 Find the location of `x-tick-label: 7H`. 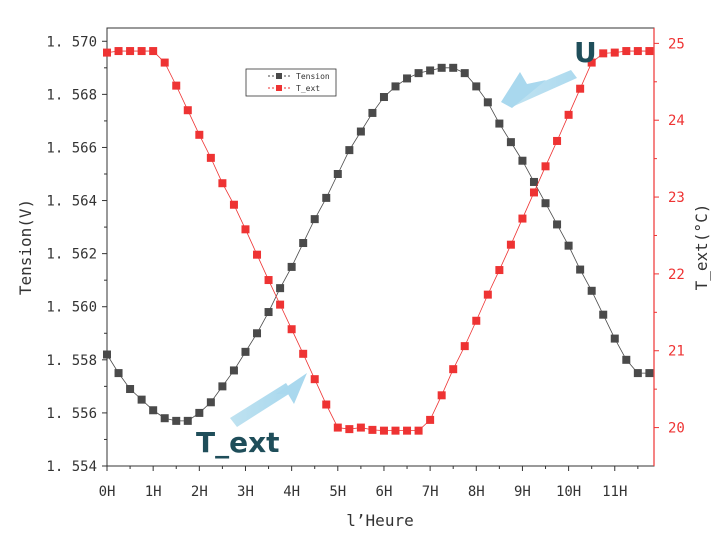

x-tick-label: 7H is located at coordinates (430, 492).